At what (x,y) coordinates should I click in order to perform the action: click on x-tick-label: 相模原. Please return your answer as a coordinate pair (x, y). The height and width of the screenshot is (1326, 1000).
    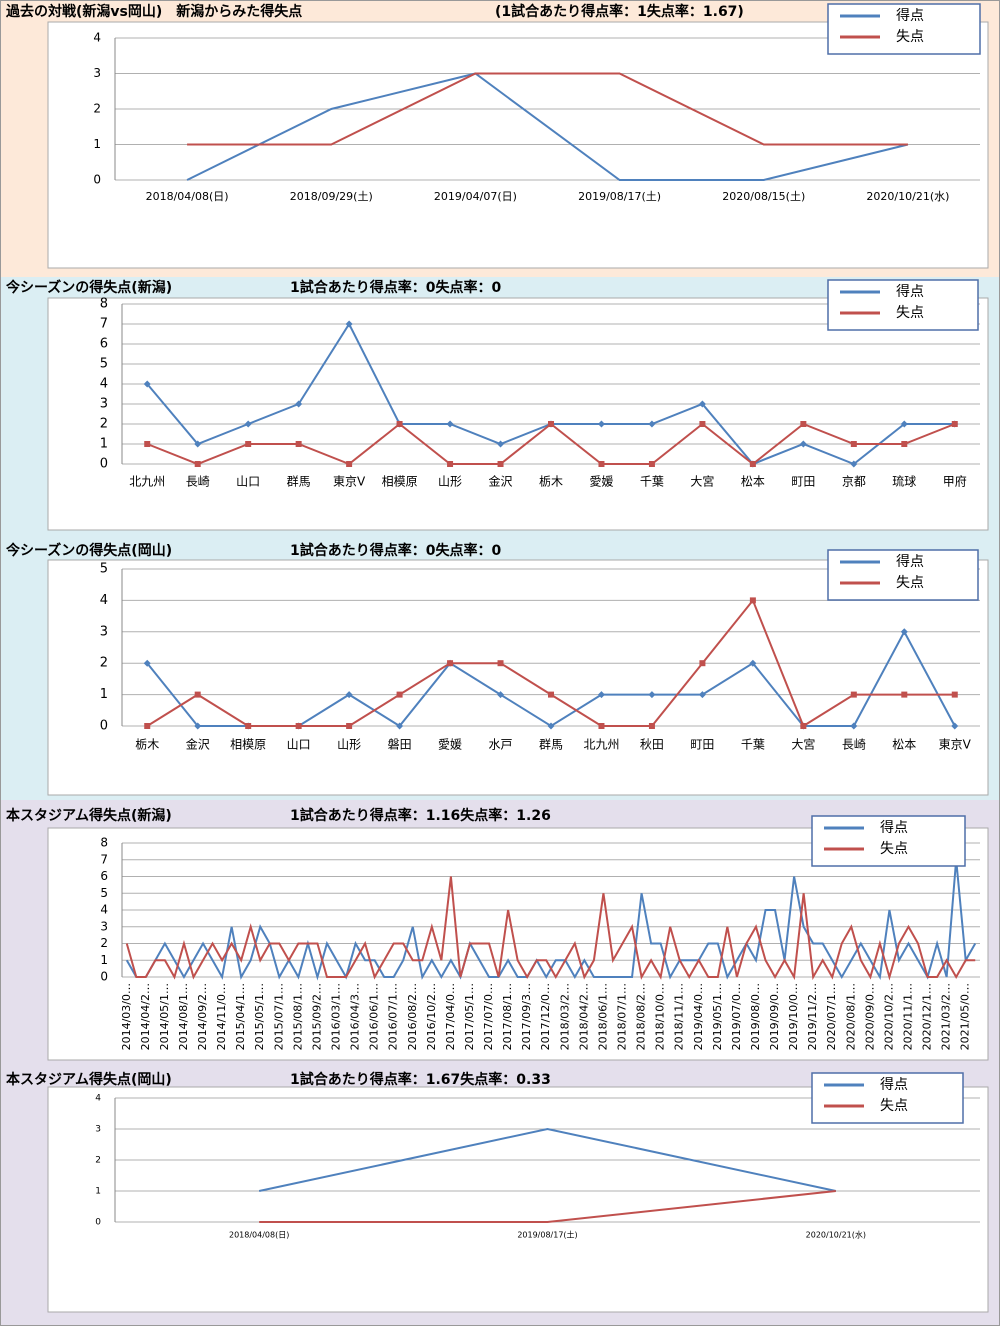
    Looking at the image, I should click on (400, 482).